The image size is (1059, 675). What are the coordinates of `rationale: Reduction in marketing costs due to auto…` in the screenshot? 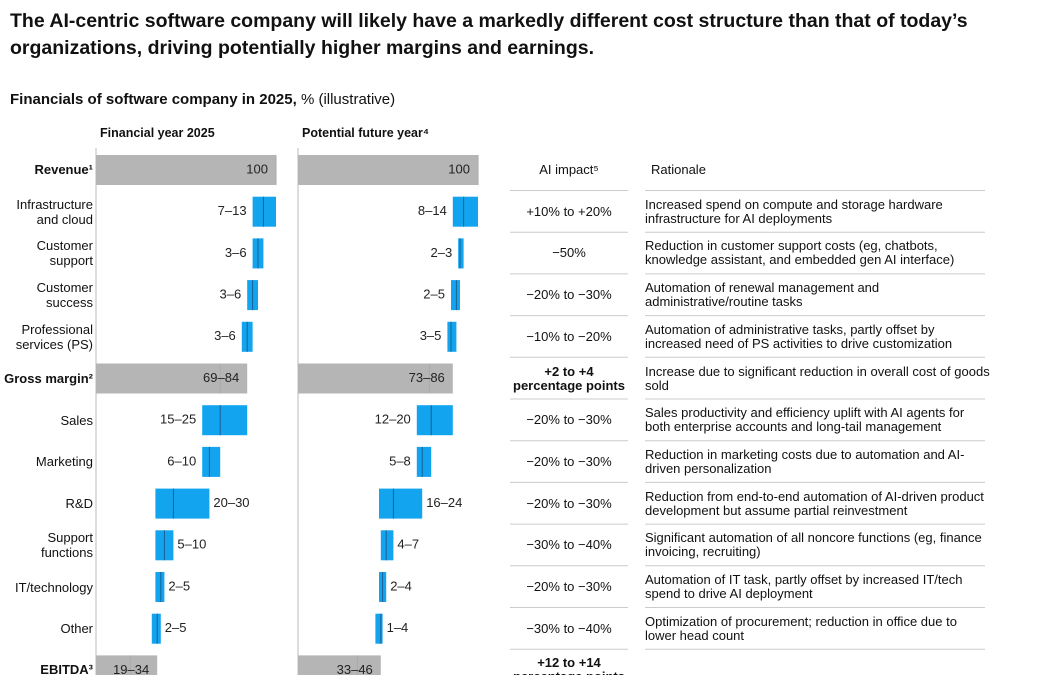 It's located at (805, 461).